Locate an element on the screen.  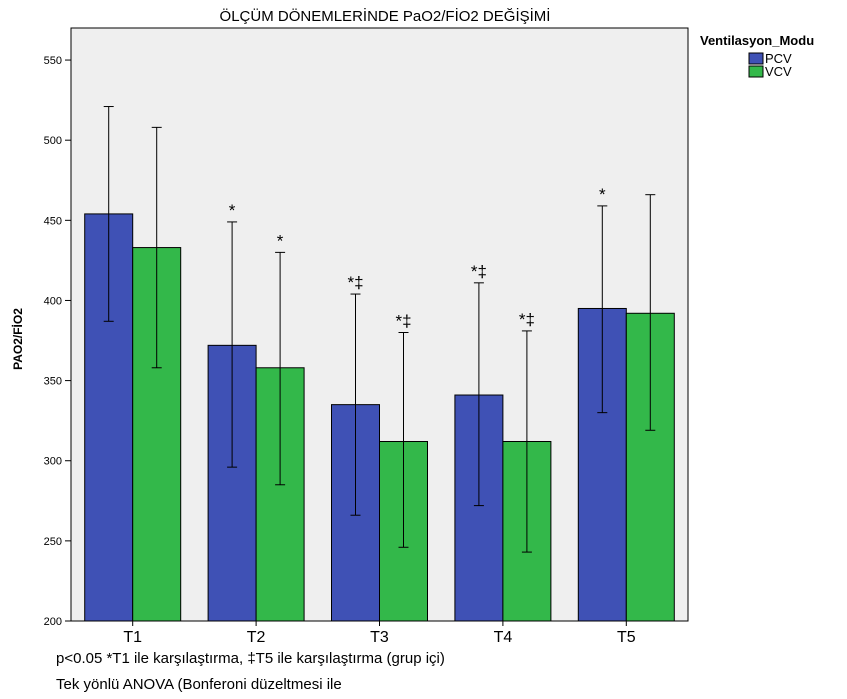
x-axis: T1 T2 T3 T4 T5 is located at coordinates (379, 633).